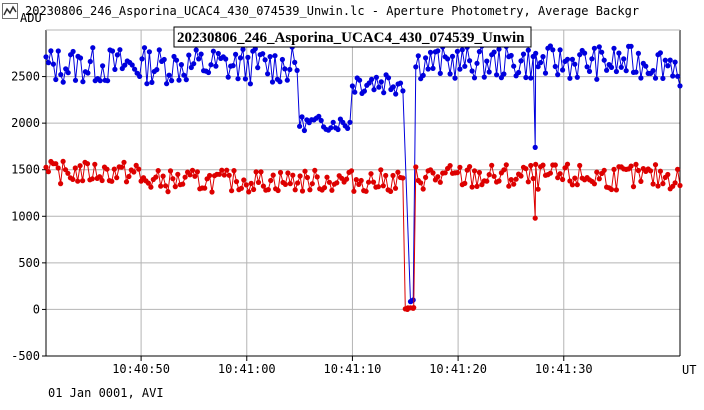 The width and height of the screenshot is (704, 410). What do you see at coordinates (10, 11) in the screenshot?
I see `lightcurve-icon` at bounding box center [10, 11].